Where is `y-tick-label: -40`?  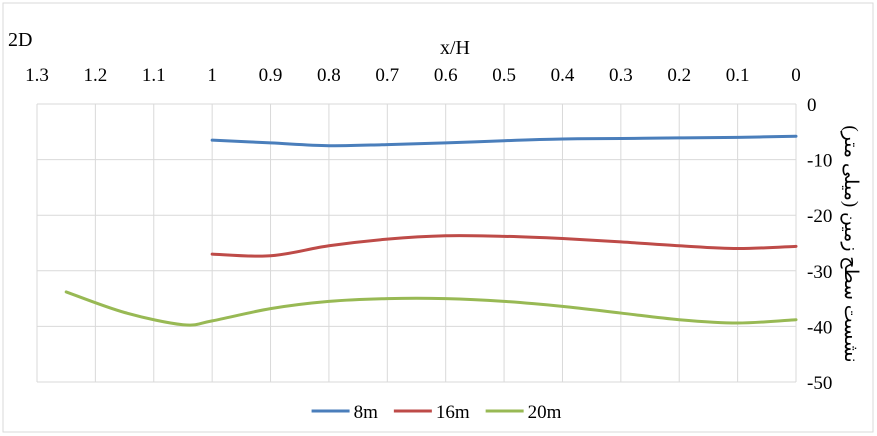
y-tick-label: -40 is located at coordinates (819, 327).